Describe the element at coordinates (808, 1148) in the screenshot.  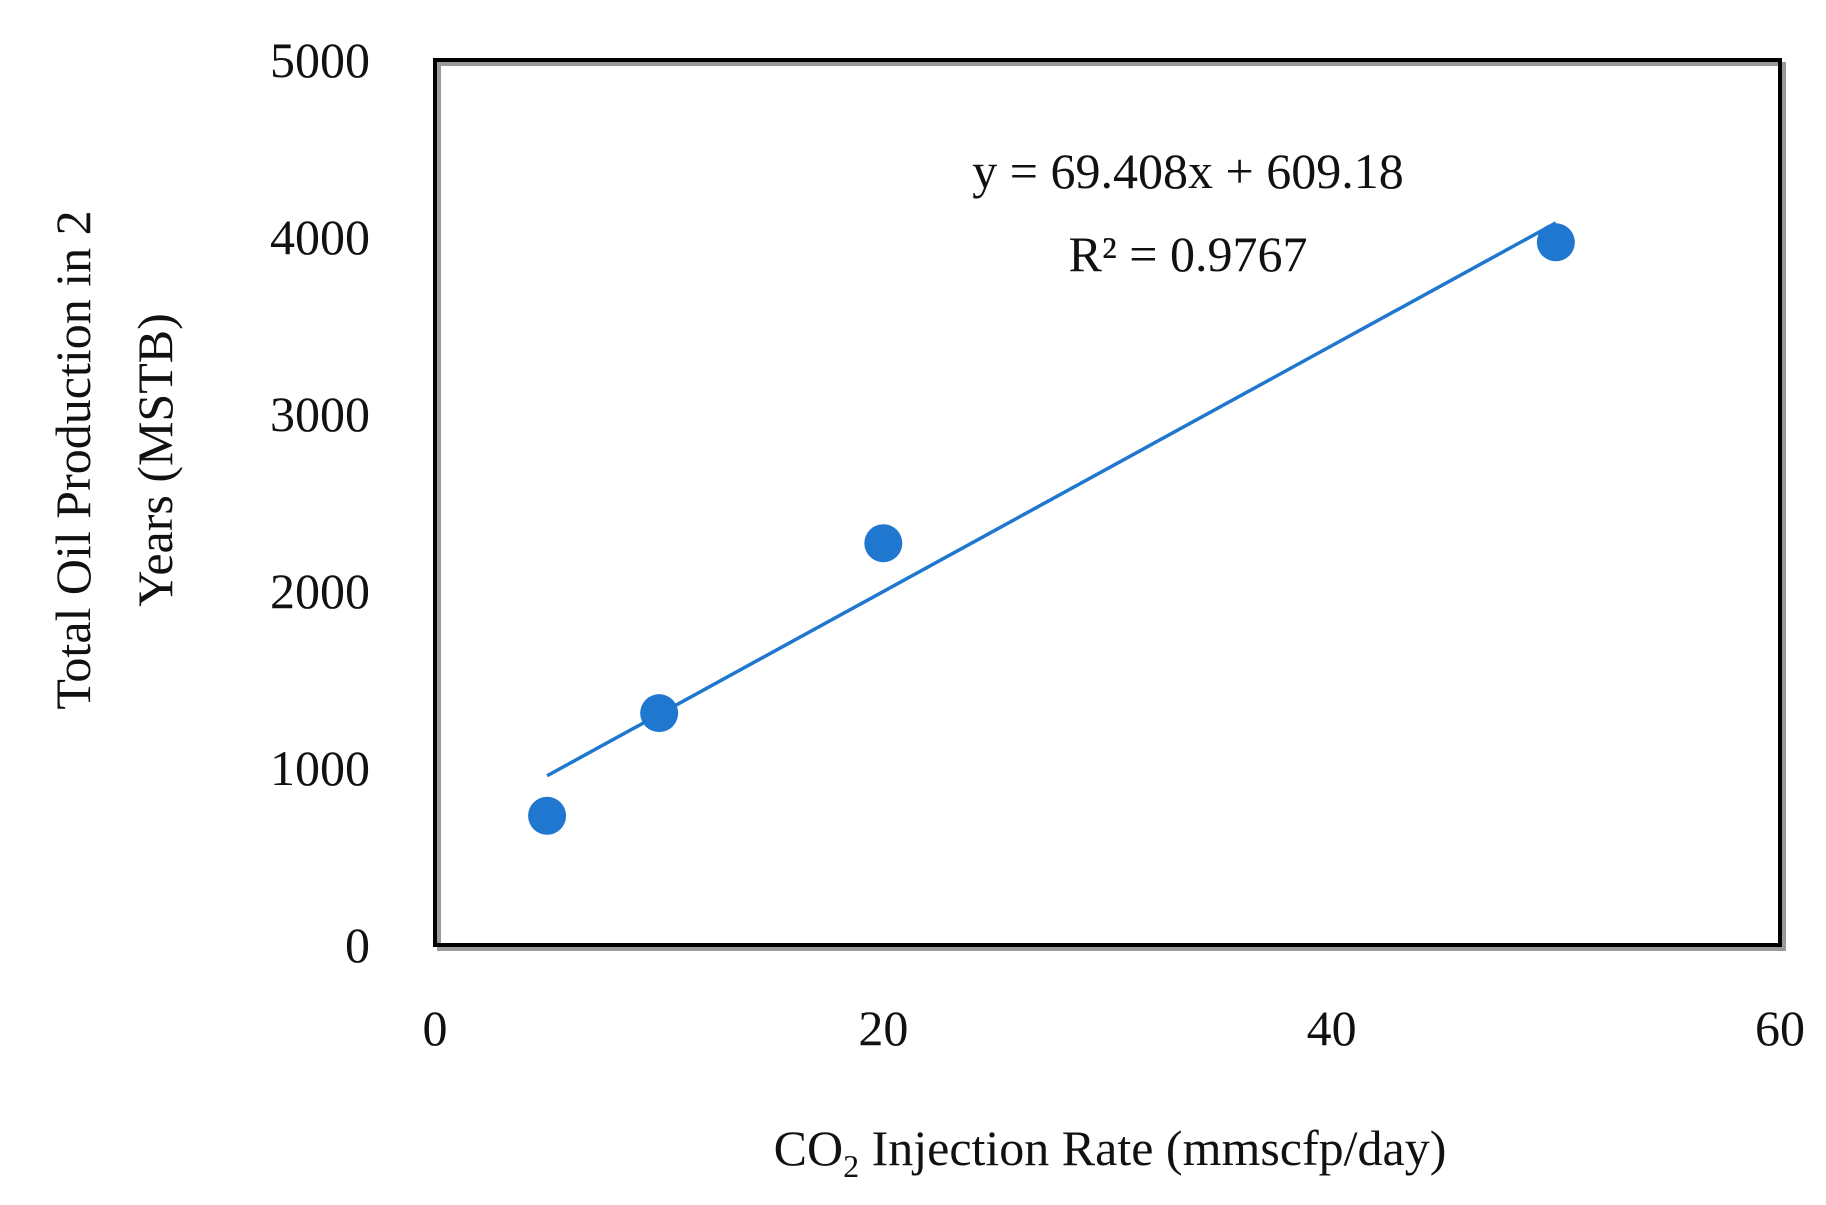
I see `x-axis-label-prefix: CO` at that location.